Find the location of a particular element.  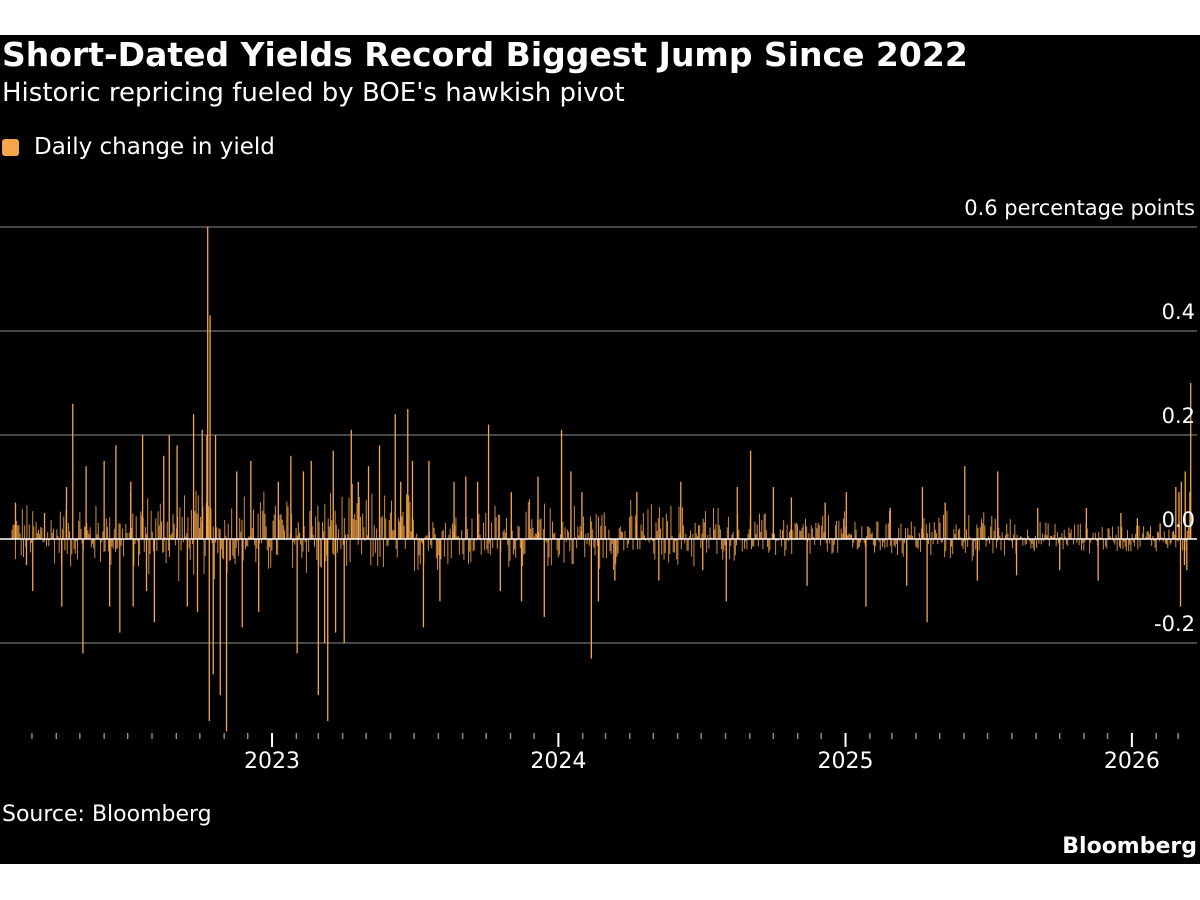

legend-swatch-daily-change is located at coordinates (10, 147).